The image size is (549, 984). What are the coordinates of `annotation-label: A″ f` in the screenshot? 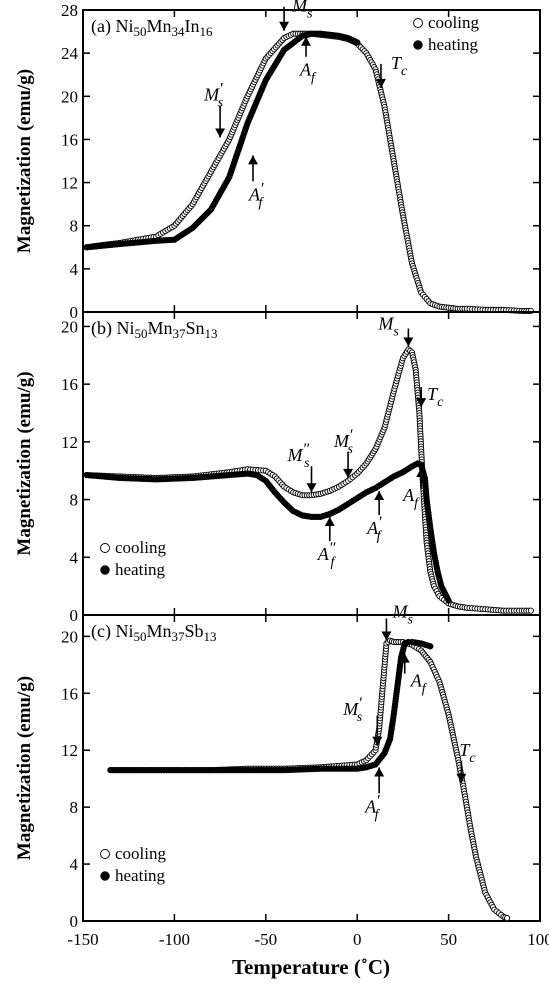 It's located at (327, 555).